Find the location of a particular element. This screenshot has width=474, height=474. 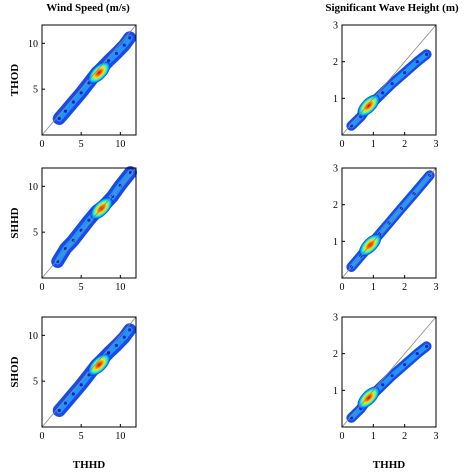

column-title-wave: Significant Wave Height (m) is located at coordinates (392, 8).